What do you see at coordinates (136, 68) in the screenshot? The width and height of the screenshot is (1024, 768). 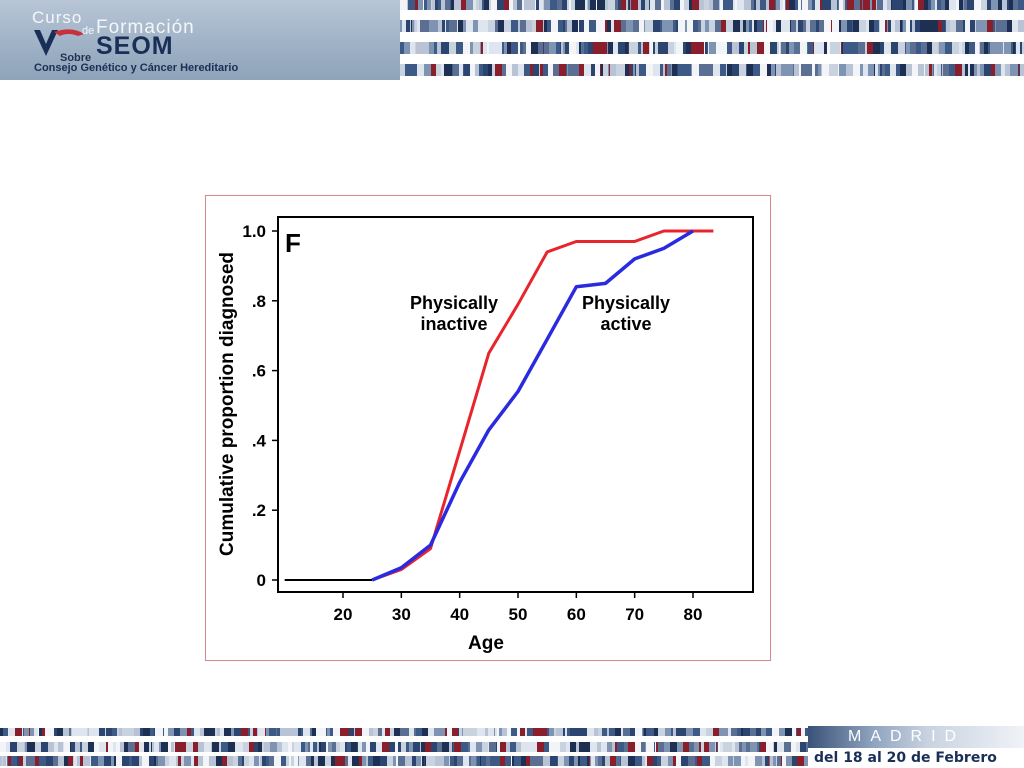 I see `logo-subtitle-text: Consejo Genético y Cáncer Hereditario` at bounding box center [136, 68].